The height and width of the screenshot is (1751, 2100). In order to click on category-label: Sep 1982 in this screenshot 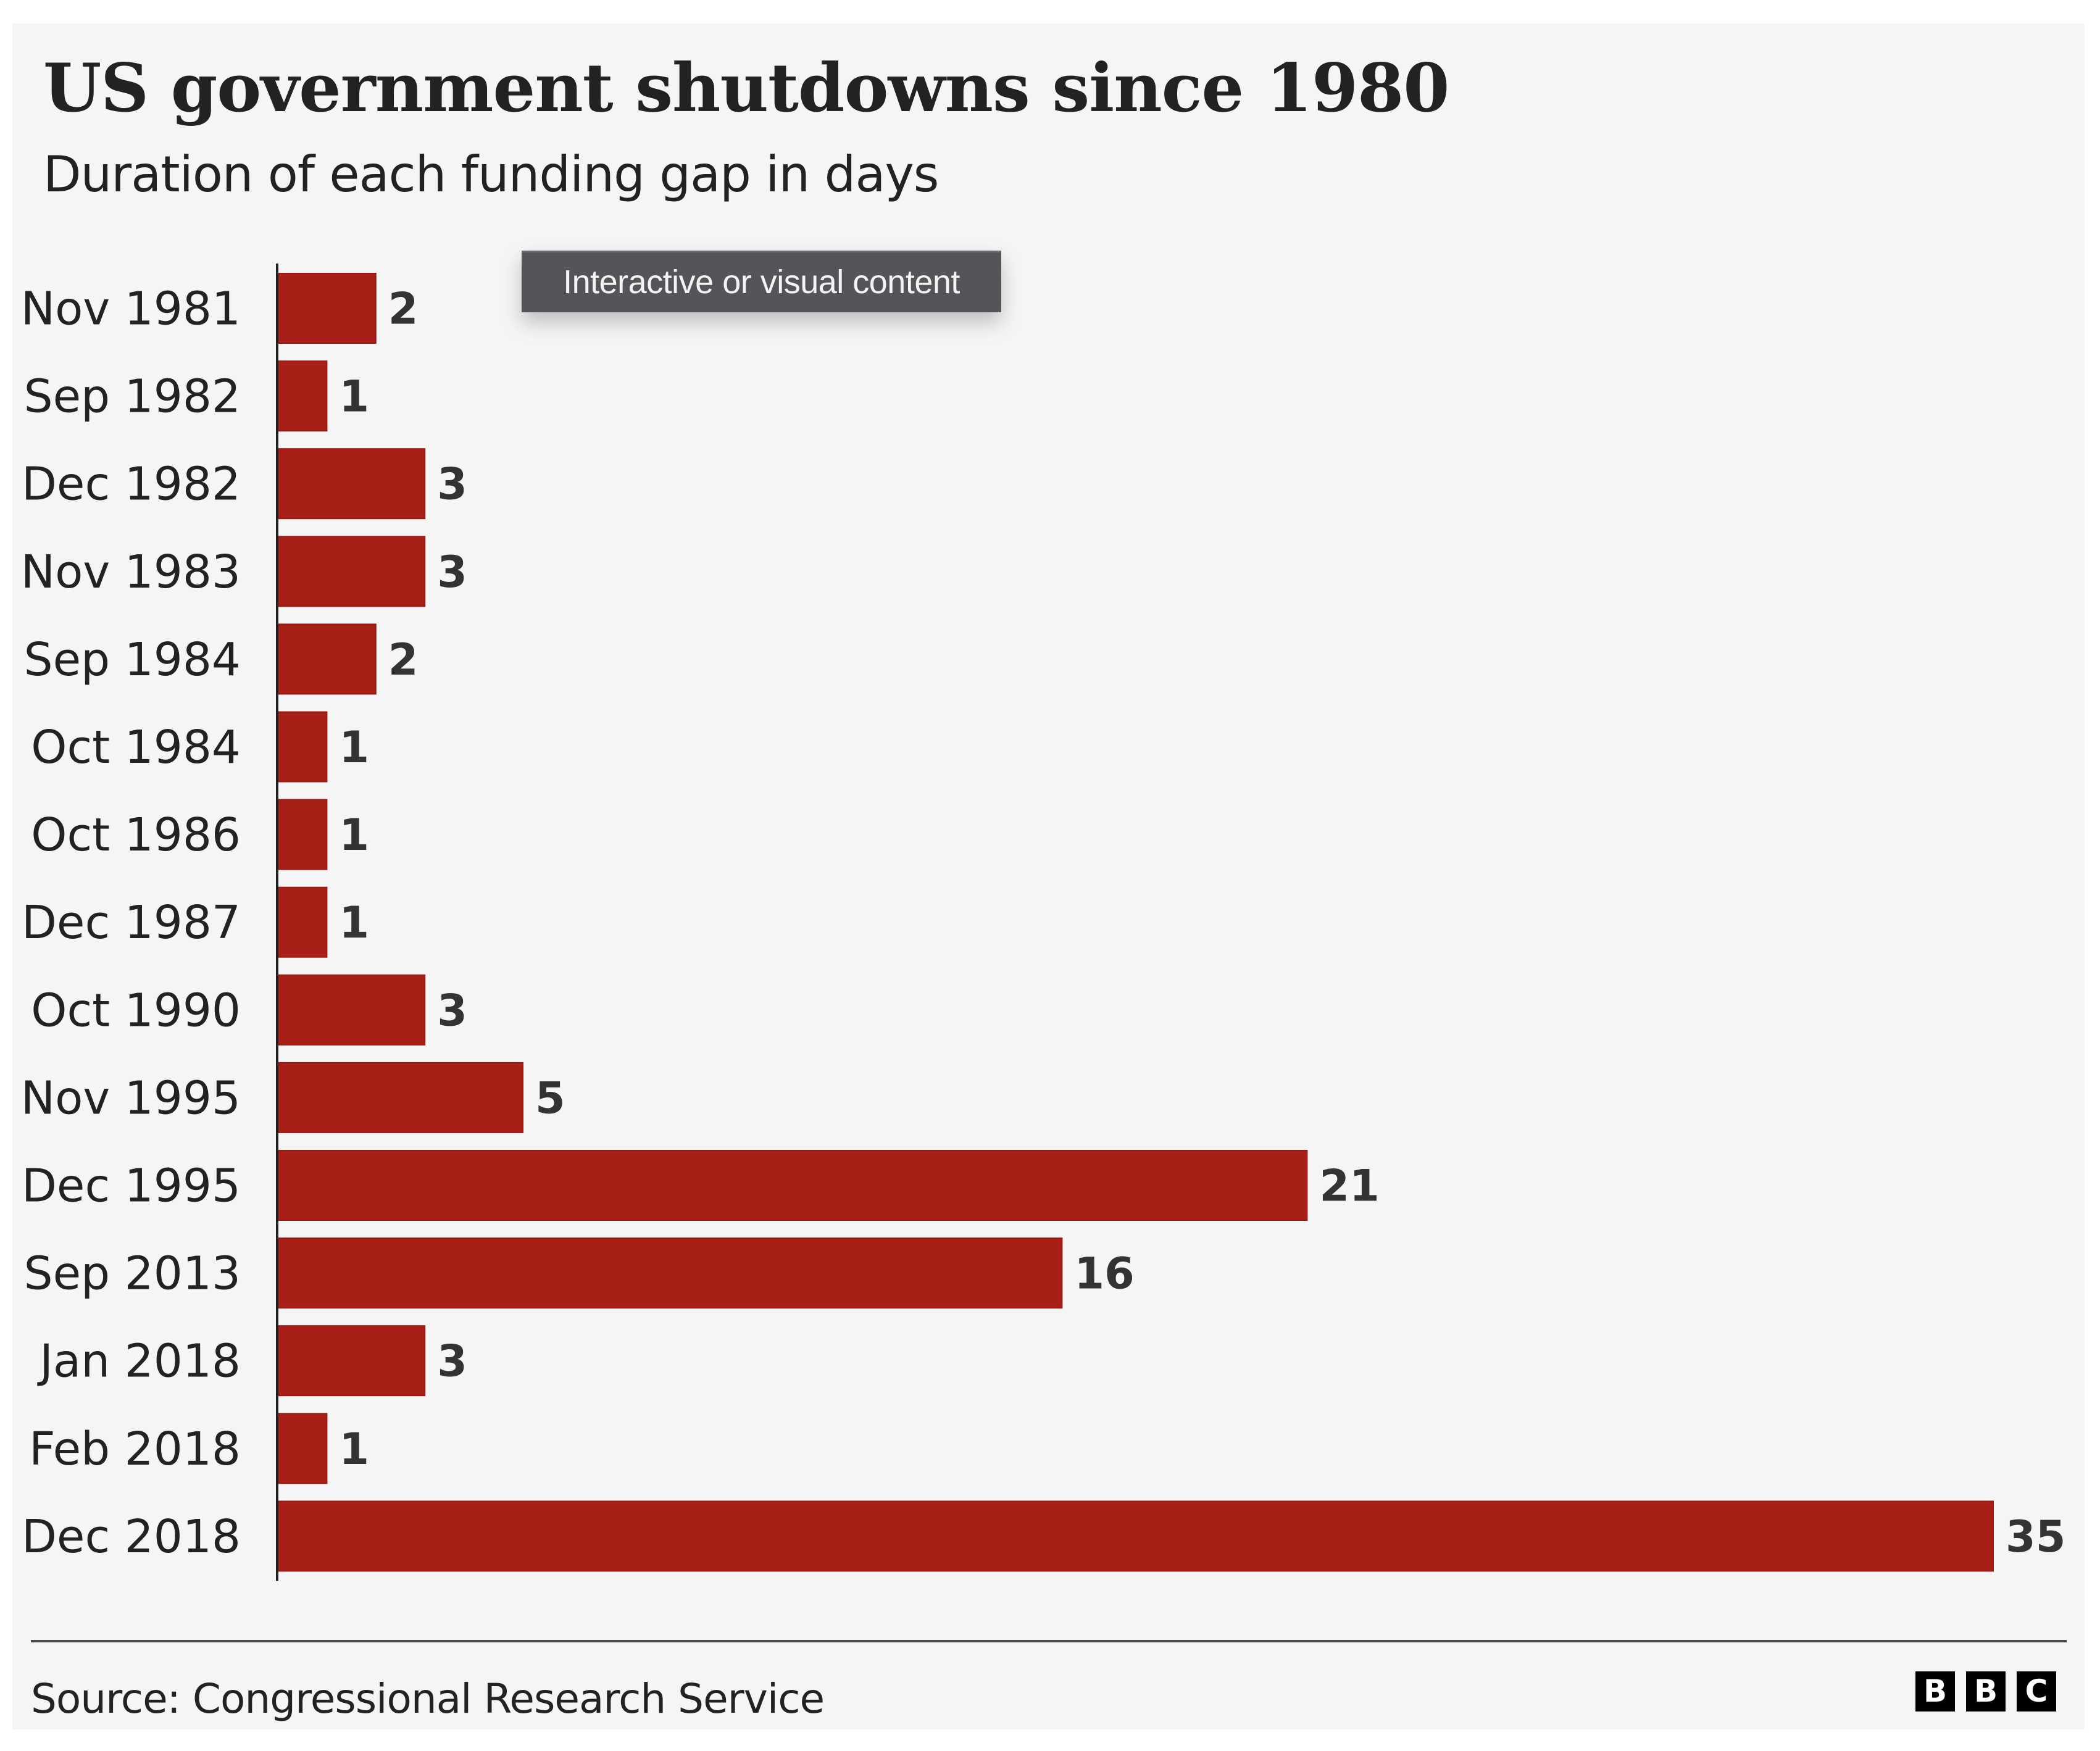, I will do `click(132, 396)`.